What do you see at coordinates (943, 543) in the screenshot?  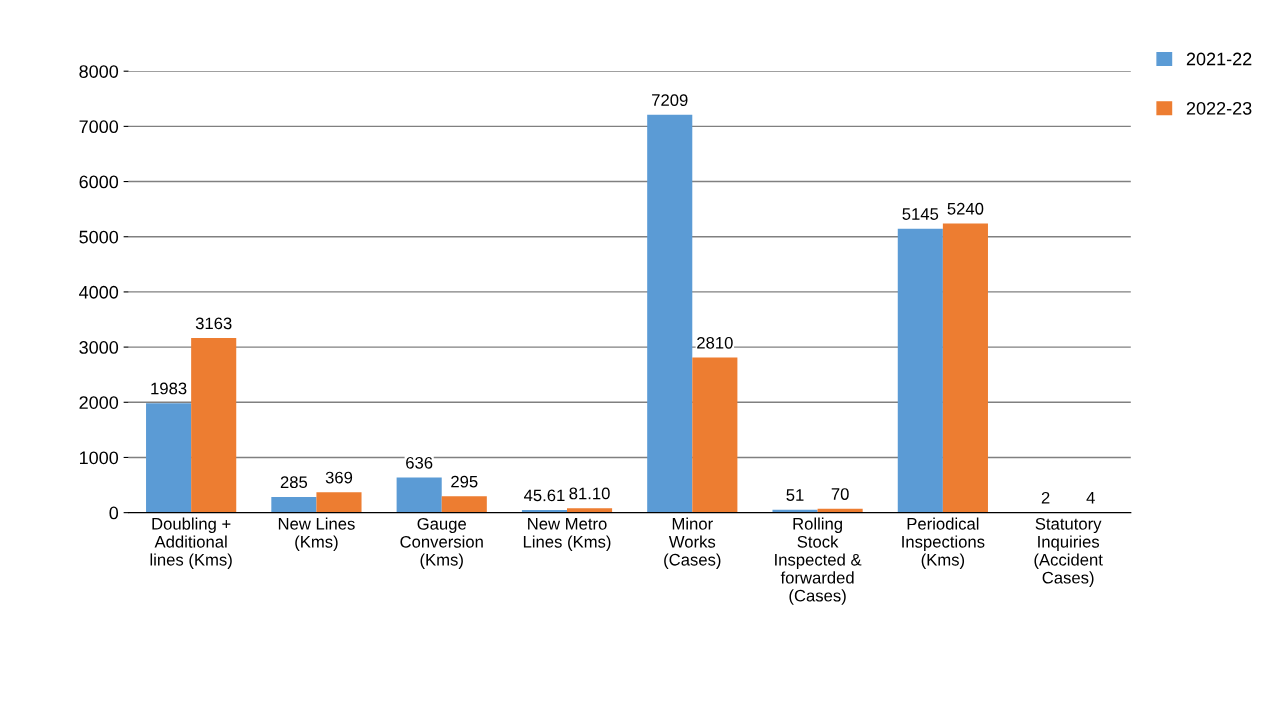 I see `x-tick-label: Periodical Inspections (Kms)` at bounding box center [943, 543].